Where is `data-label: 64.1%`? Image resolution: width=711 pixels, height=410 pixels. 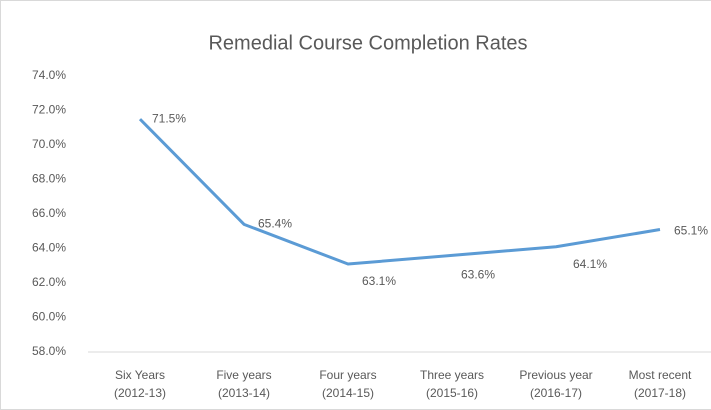
data-label: 64.1% is located at coordinates (590, 264).